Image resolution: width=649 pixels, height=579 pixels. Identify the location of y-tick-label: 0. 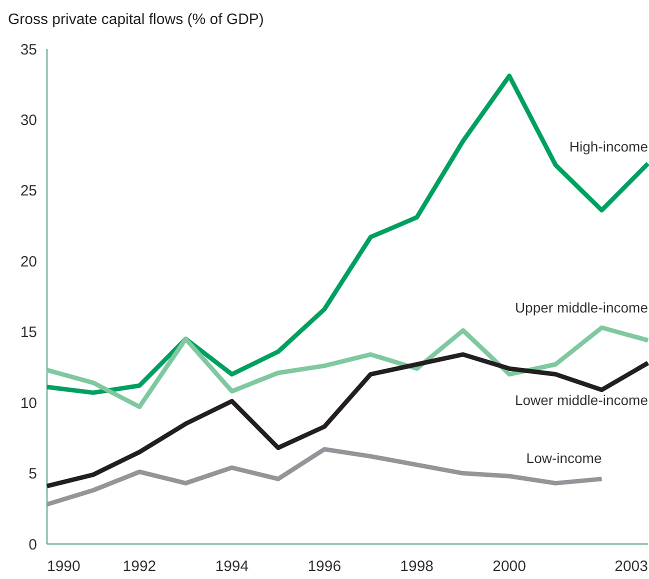
(32, 545).